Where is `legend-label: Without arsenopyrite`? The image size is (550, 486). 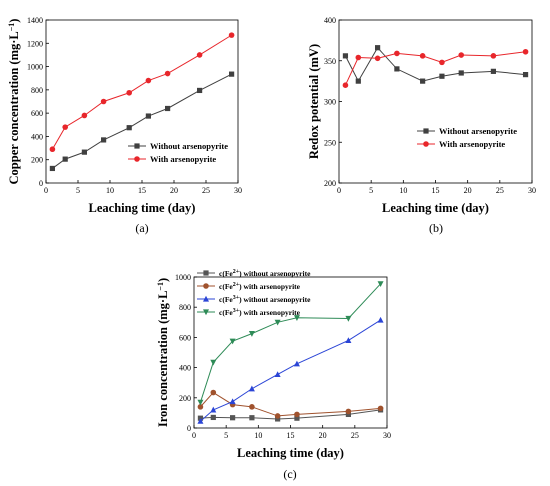 legend-label: Without arsenopyrite is located at coordinates (189, 146).